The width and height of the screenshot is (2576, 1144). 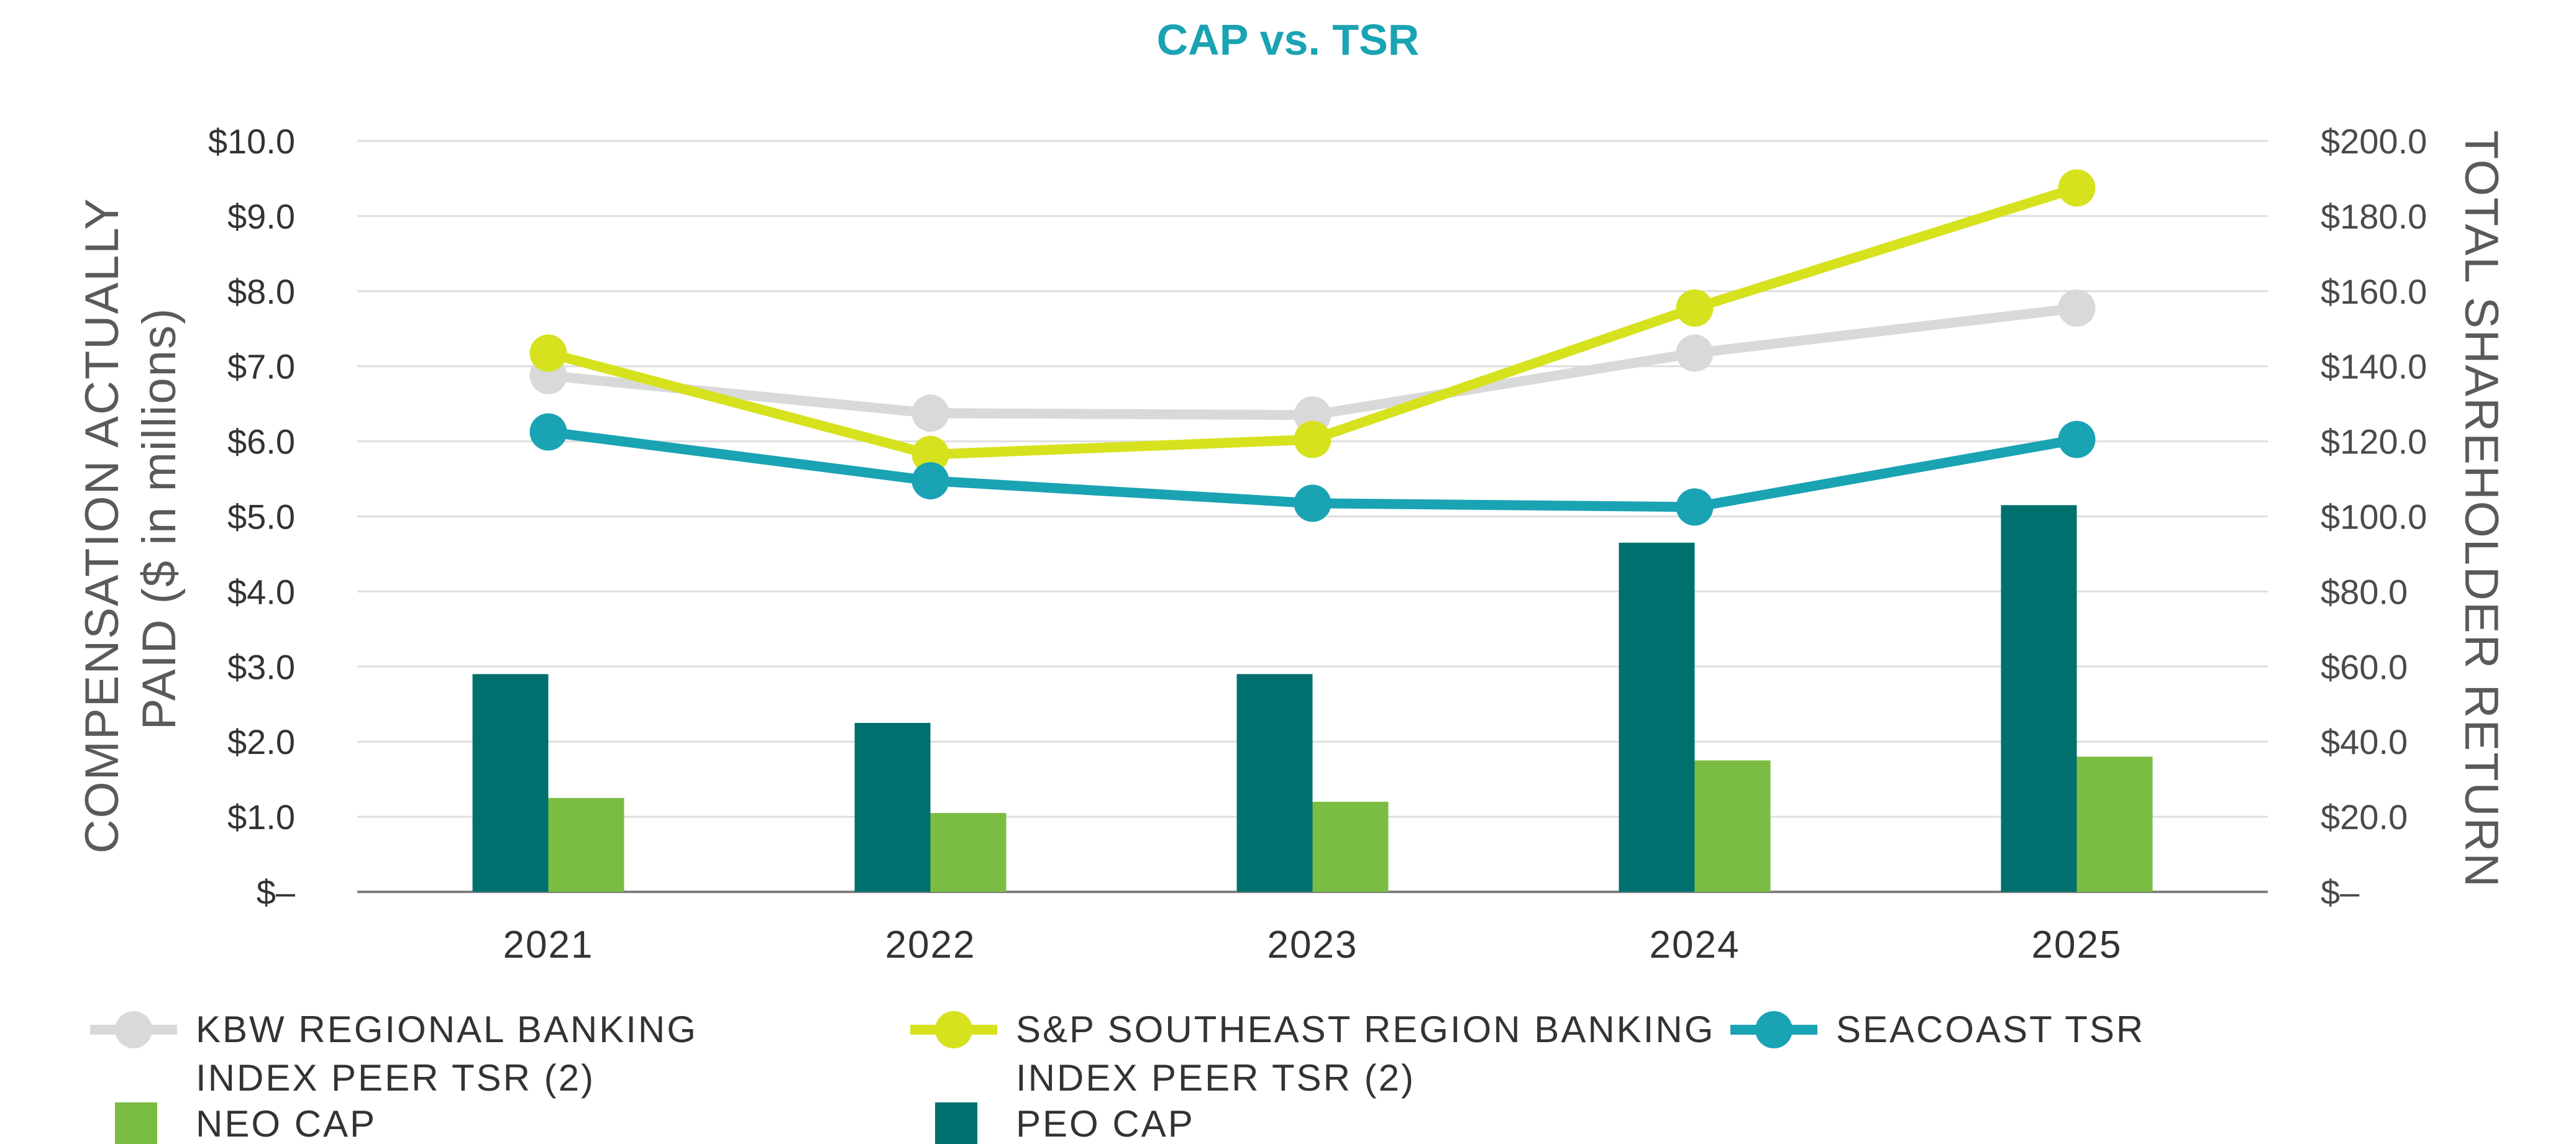 What do you see at coordinates (136, 1123) in the screenshot?
I see `legend-swatch-neo` at bounding box center [136, 1123].